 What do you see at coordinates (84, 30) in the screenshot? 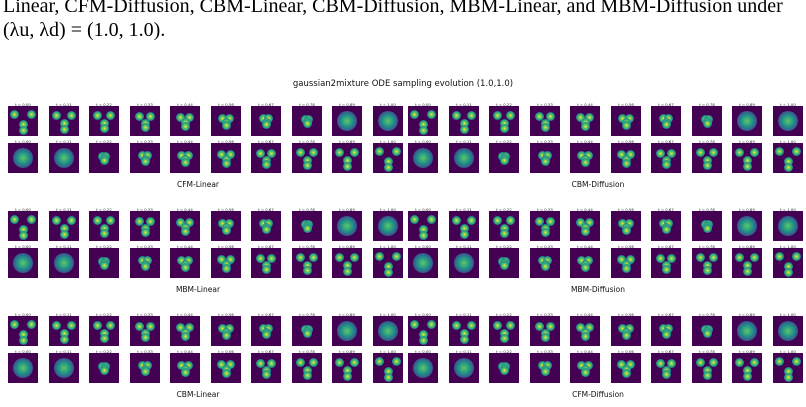
I see `caption-line-2: (λu, λd) = (1.0, 1.0).` at bounding box center [84, 30].